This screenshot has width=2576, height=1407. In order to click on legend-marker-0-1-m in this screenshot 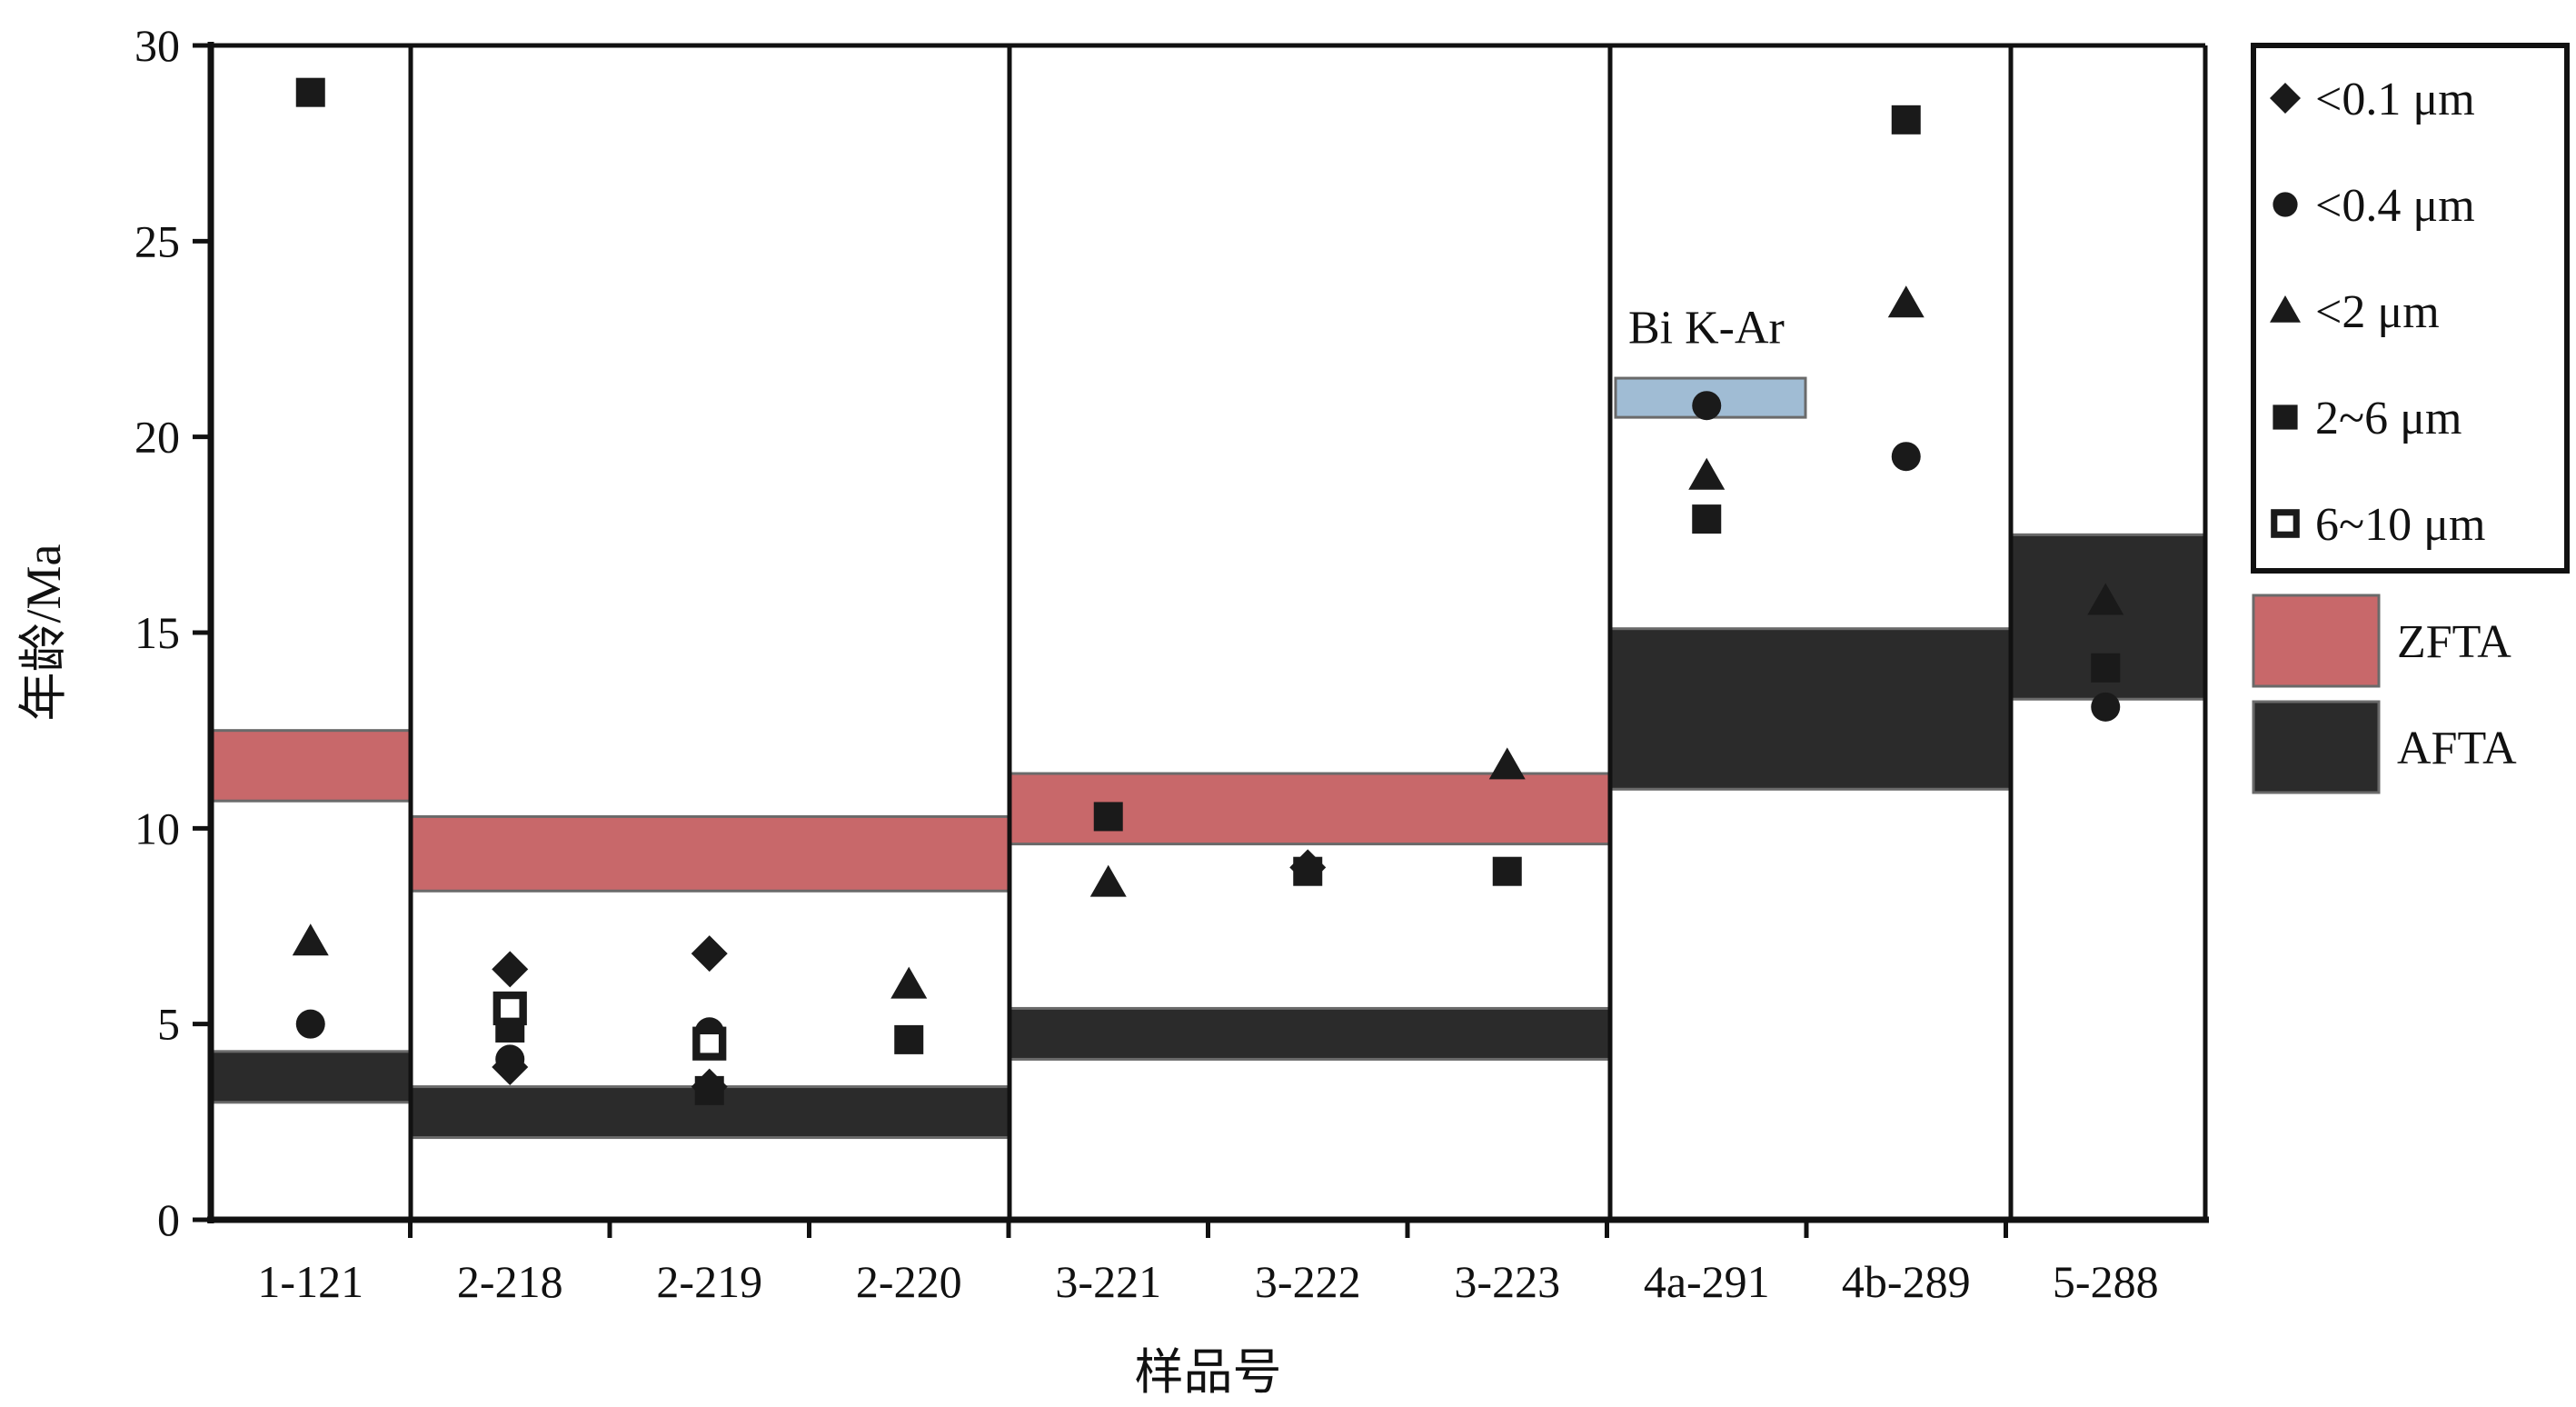, I will do `click(2285, 98)`.